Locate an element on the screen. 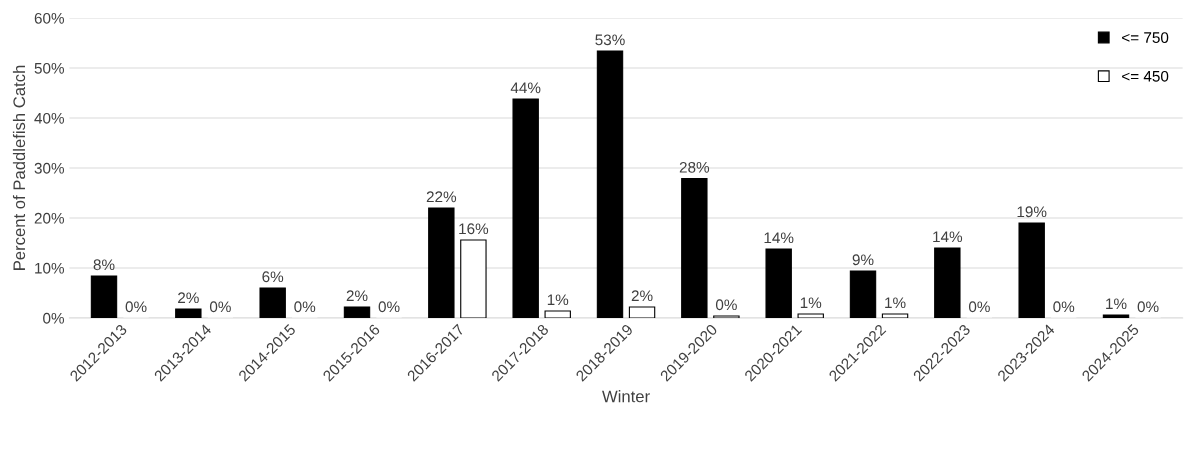 The width and height of the screenshot is (1197, 451). y-axis-title: Percent of Paddlefish Catch is located at coordinates (19, 167).